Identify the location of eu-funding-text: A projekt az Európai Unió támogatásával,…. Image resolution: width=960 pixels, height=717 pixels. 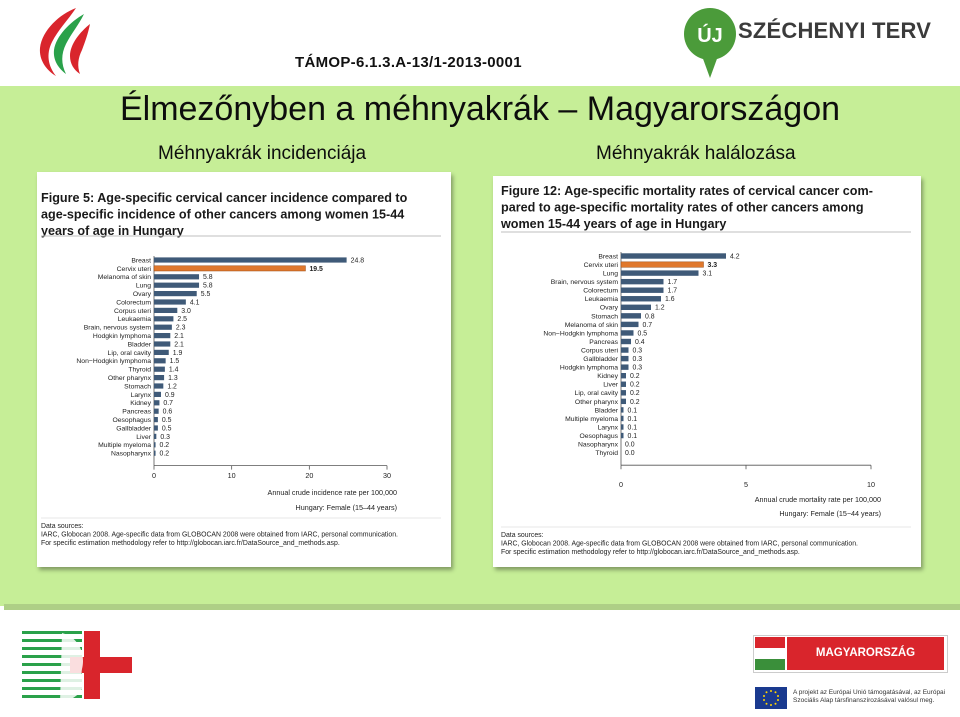
(869, 696).